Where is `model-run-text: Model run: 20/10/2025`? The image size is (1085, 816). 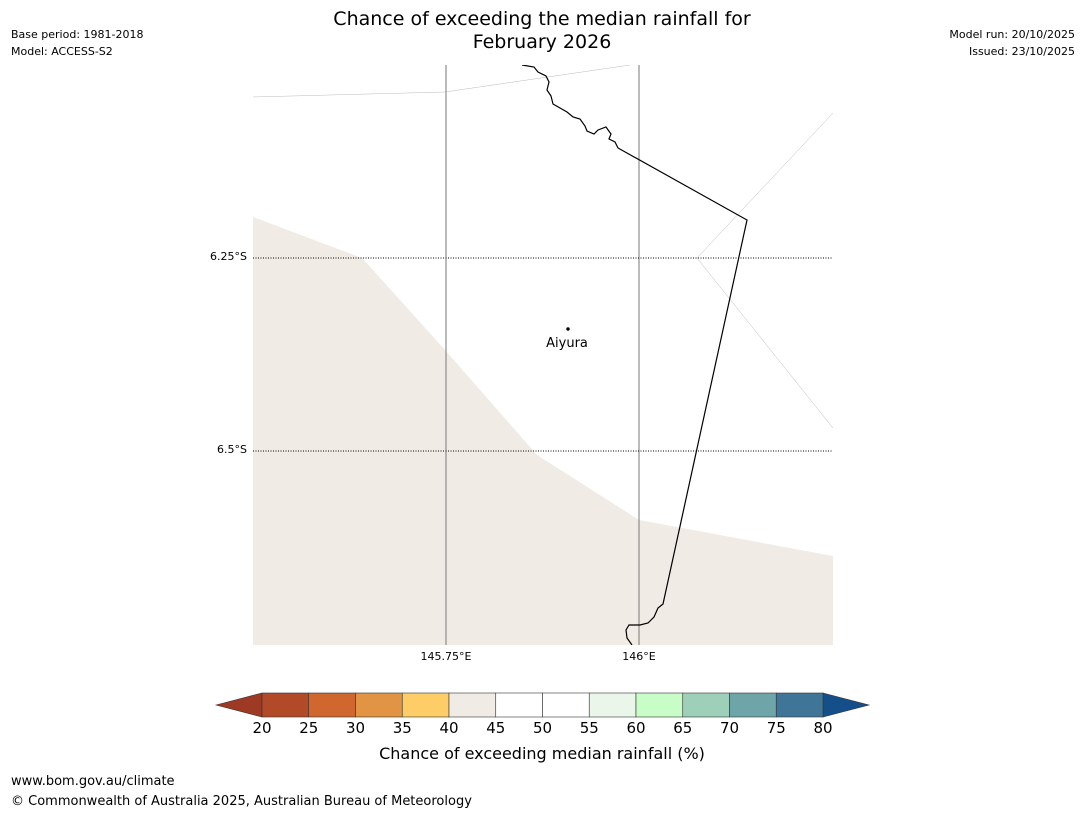 model-run-text: Model run: 20/10/2025 is located at coordinates (1012, 34).